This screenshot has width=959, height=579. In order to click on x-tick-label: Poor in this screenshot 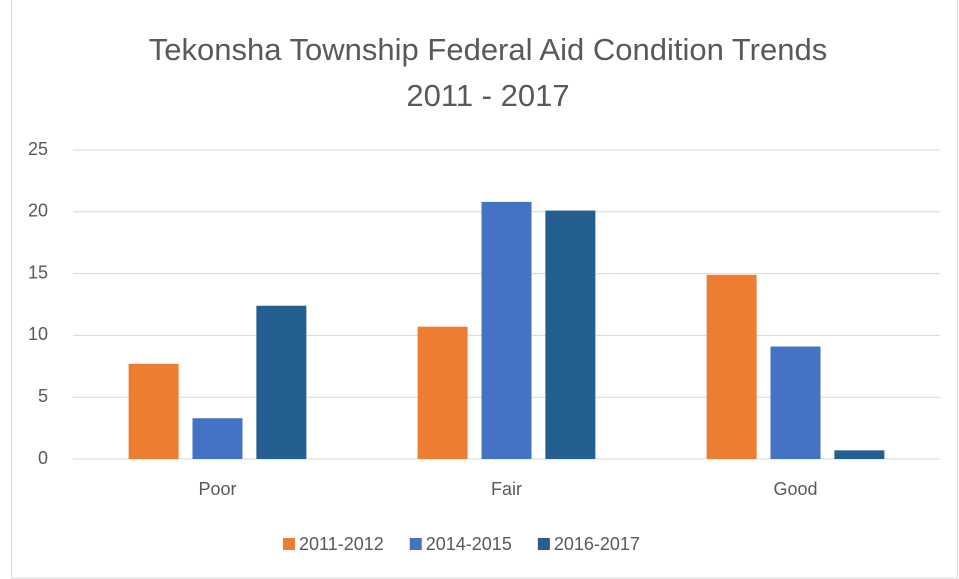, I will do `click(217, 489)`.